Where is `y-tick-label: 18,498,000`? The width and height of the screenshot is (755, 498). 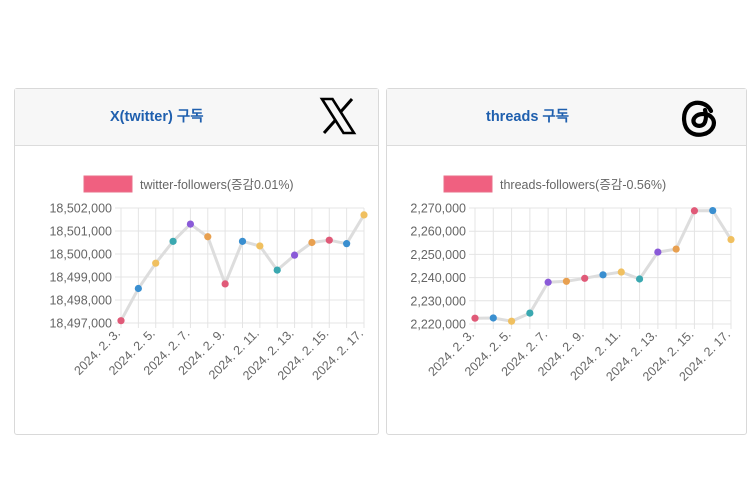
y-tick-label: 18,498,000 is located at coordinates (80, 301).